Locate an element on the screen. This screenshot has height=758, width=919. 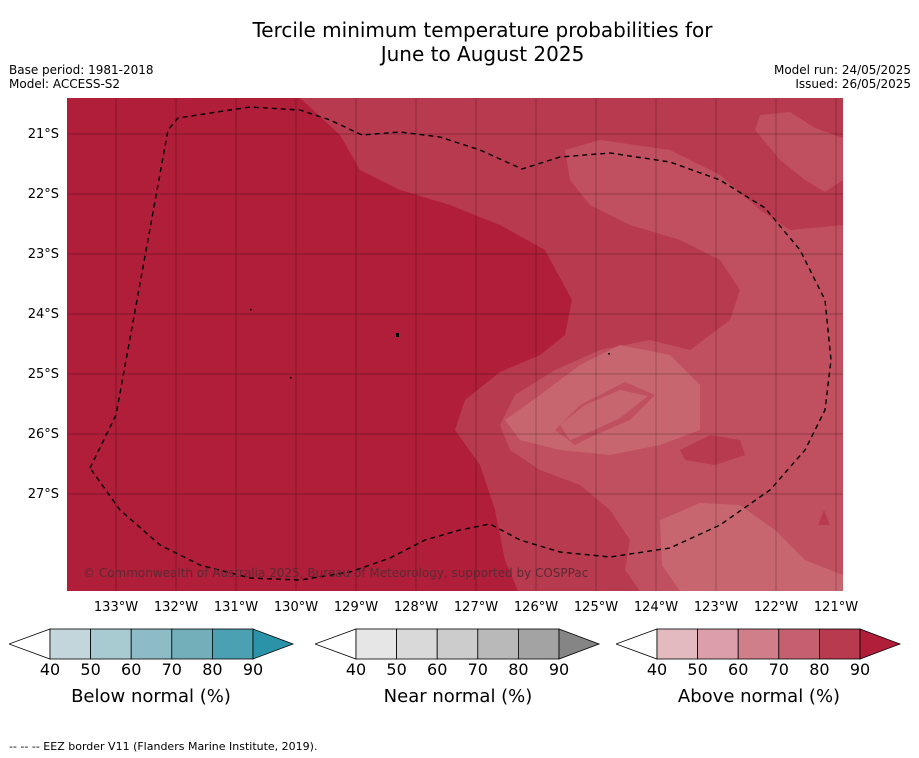
longitude-label: 131°W is located at coordinates (236, 607).